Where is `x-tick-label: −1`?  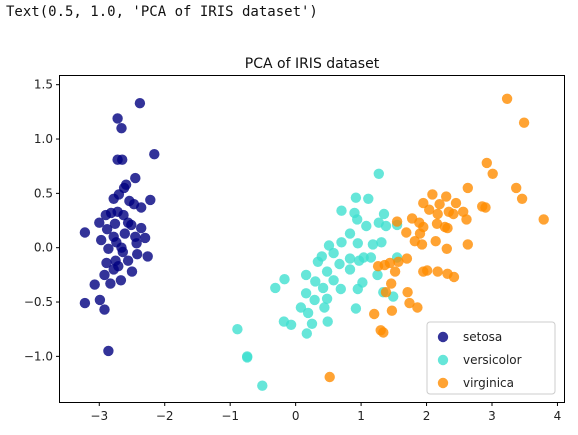
x-tick-label: −1 is located at coordinates (230, 416).